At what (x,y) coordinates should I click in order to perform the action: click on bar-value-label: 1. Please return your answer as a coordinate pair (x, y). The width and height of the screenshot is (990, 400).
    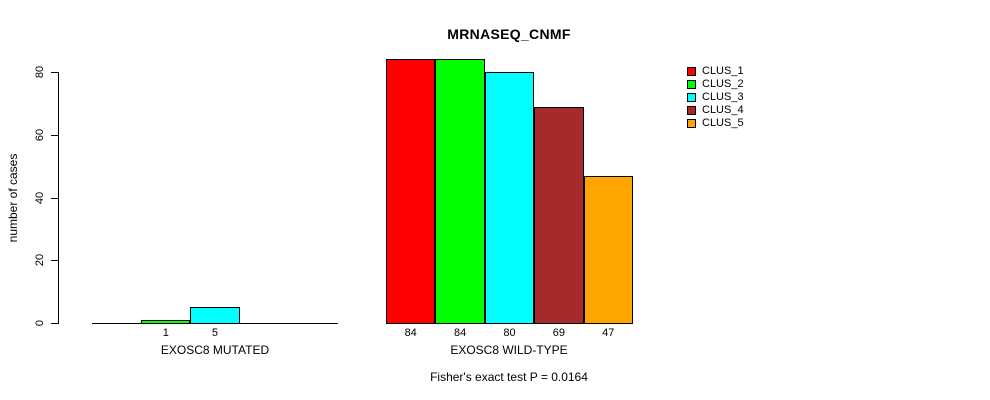
    Looking at the image, I should click on (165, 333).